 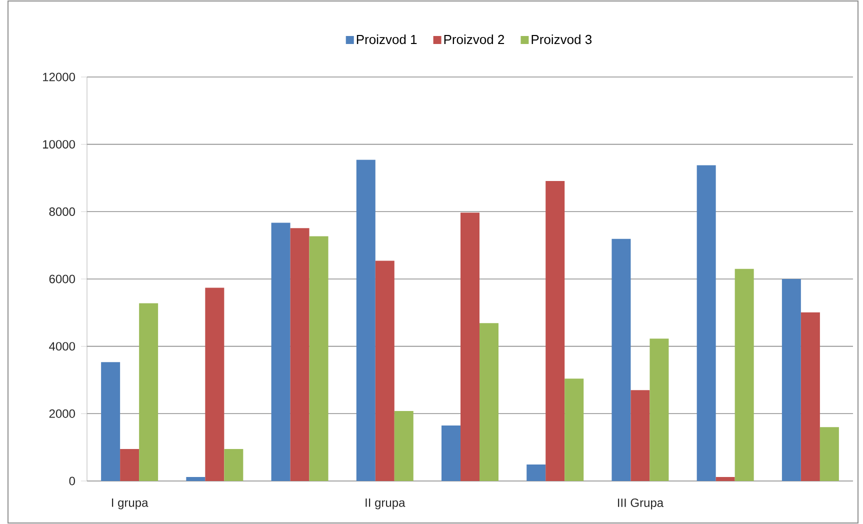 I want to click on x-tick-label: III Grupa, so click(x=641, y=504).